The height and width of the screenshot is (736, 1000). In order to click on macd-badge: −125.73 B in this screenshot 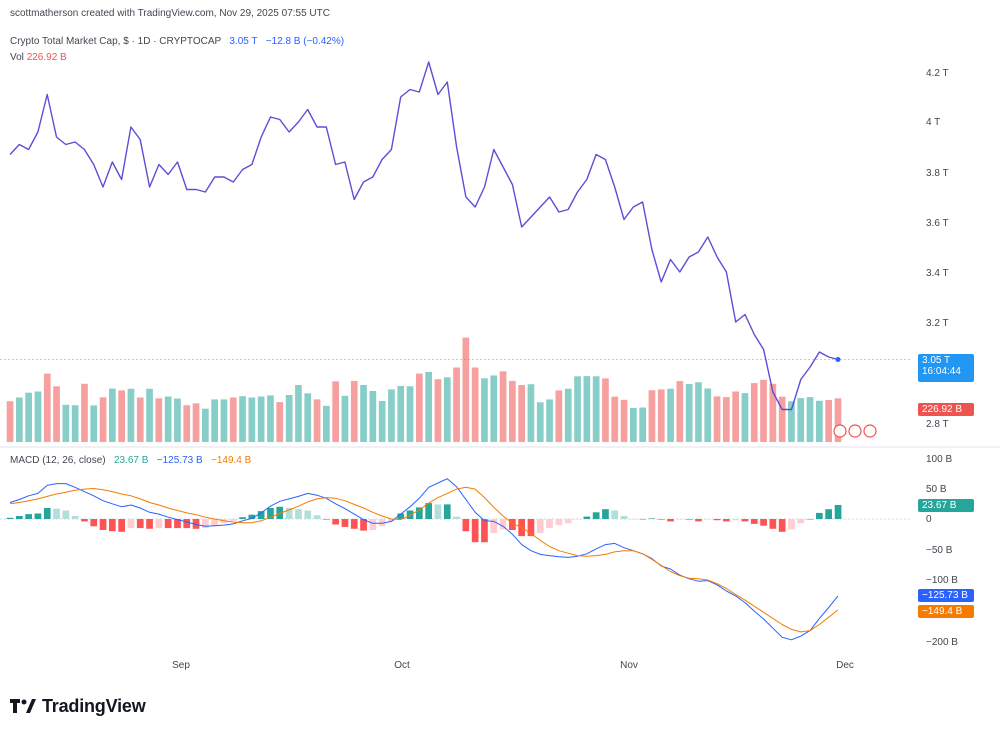, I will do `click(946, 595)`.